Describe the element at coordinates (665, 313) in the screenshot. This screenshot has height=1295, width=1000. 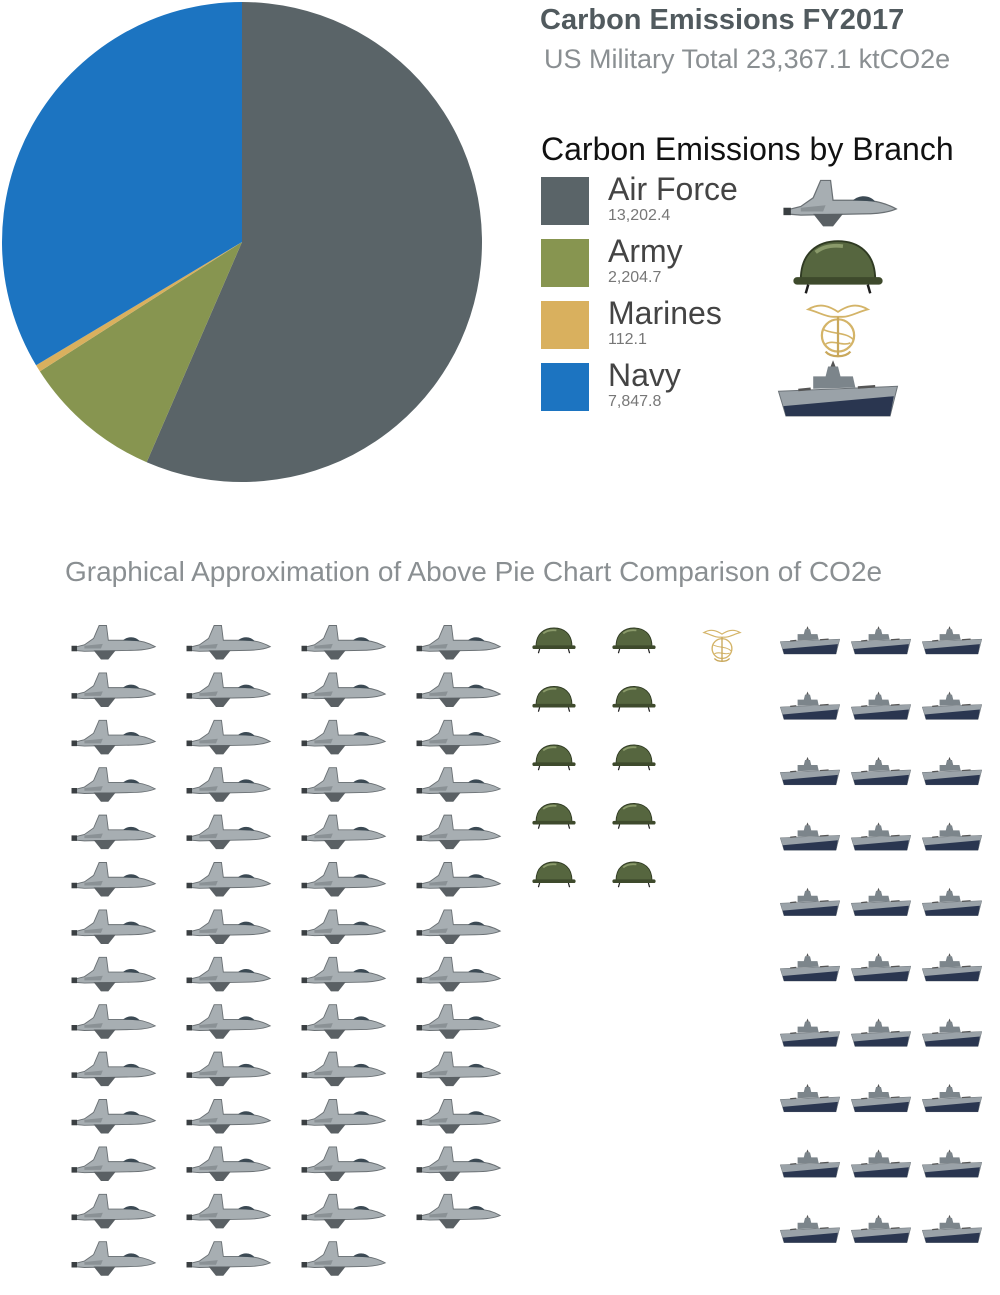
I see `legend-label-marines: Marines` at that location.